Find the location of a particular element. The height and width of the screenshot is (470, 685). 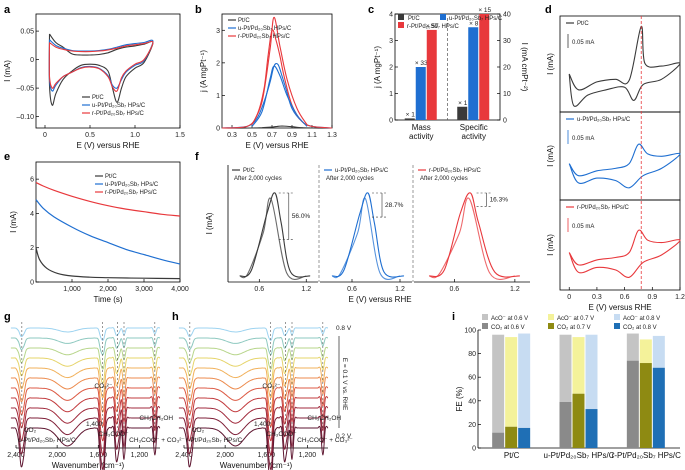

chart-b-ytick-label-1: 1 is located at coordinates (218, 96).